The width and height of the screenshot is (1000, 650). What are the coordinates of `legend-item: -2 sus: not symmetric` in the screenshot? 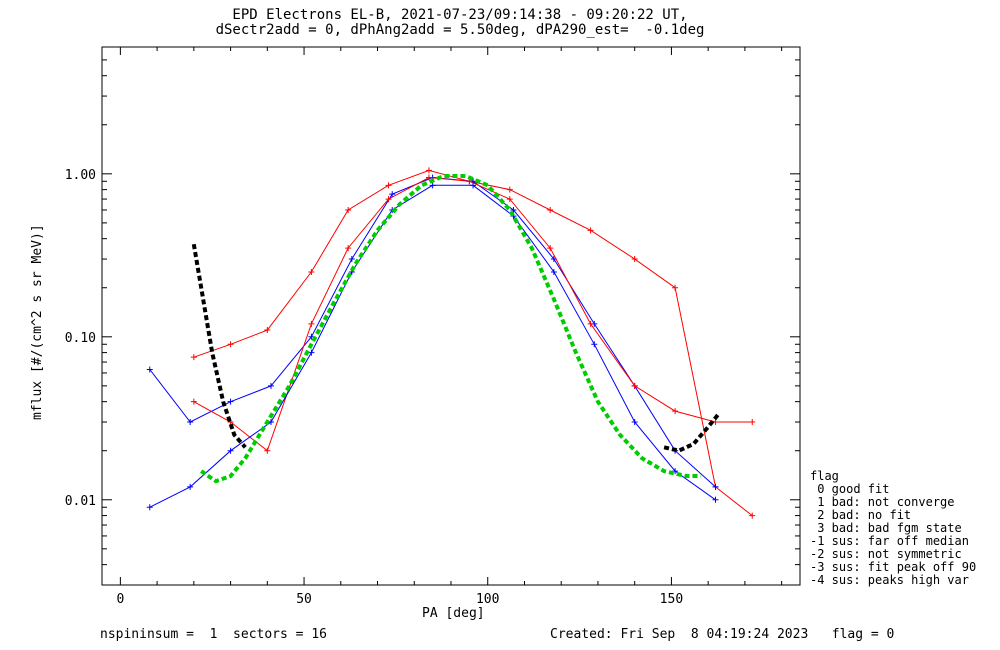 It's located at (886, 554).